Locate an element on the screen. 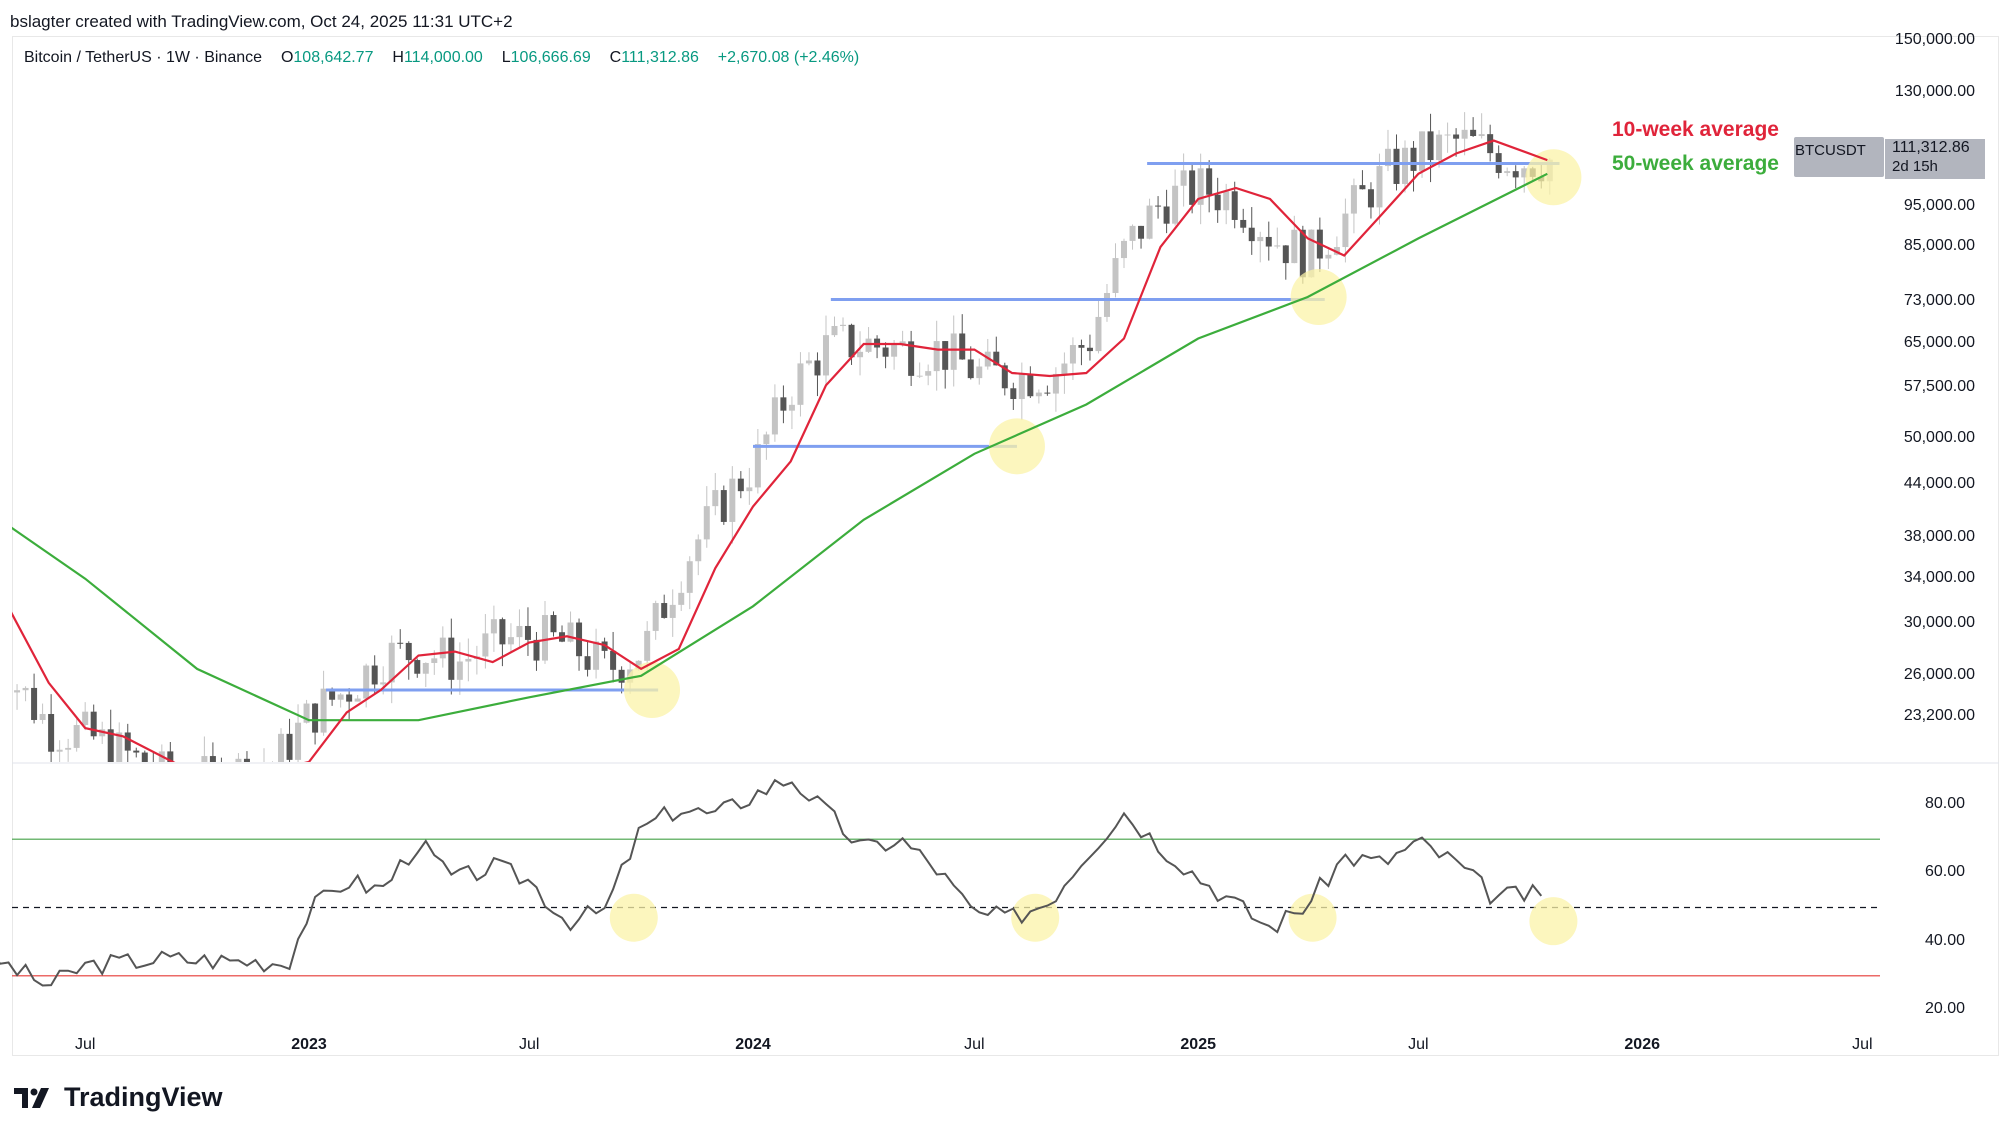 Image resolution: width=2000 pixels, height=1131 pixels. price-tick-label: 73,000.00 is located at coordinates (1939, 300).